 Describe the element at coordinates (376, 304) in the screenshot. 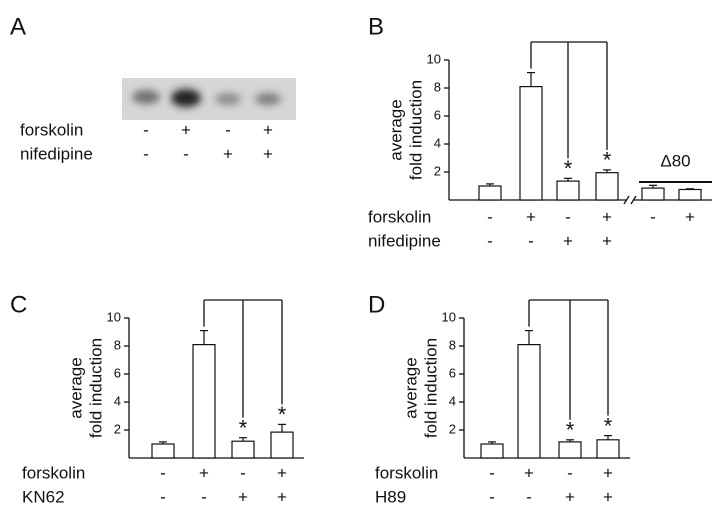

I see `panel-letter: D` at that location.